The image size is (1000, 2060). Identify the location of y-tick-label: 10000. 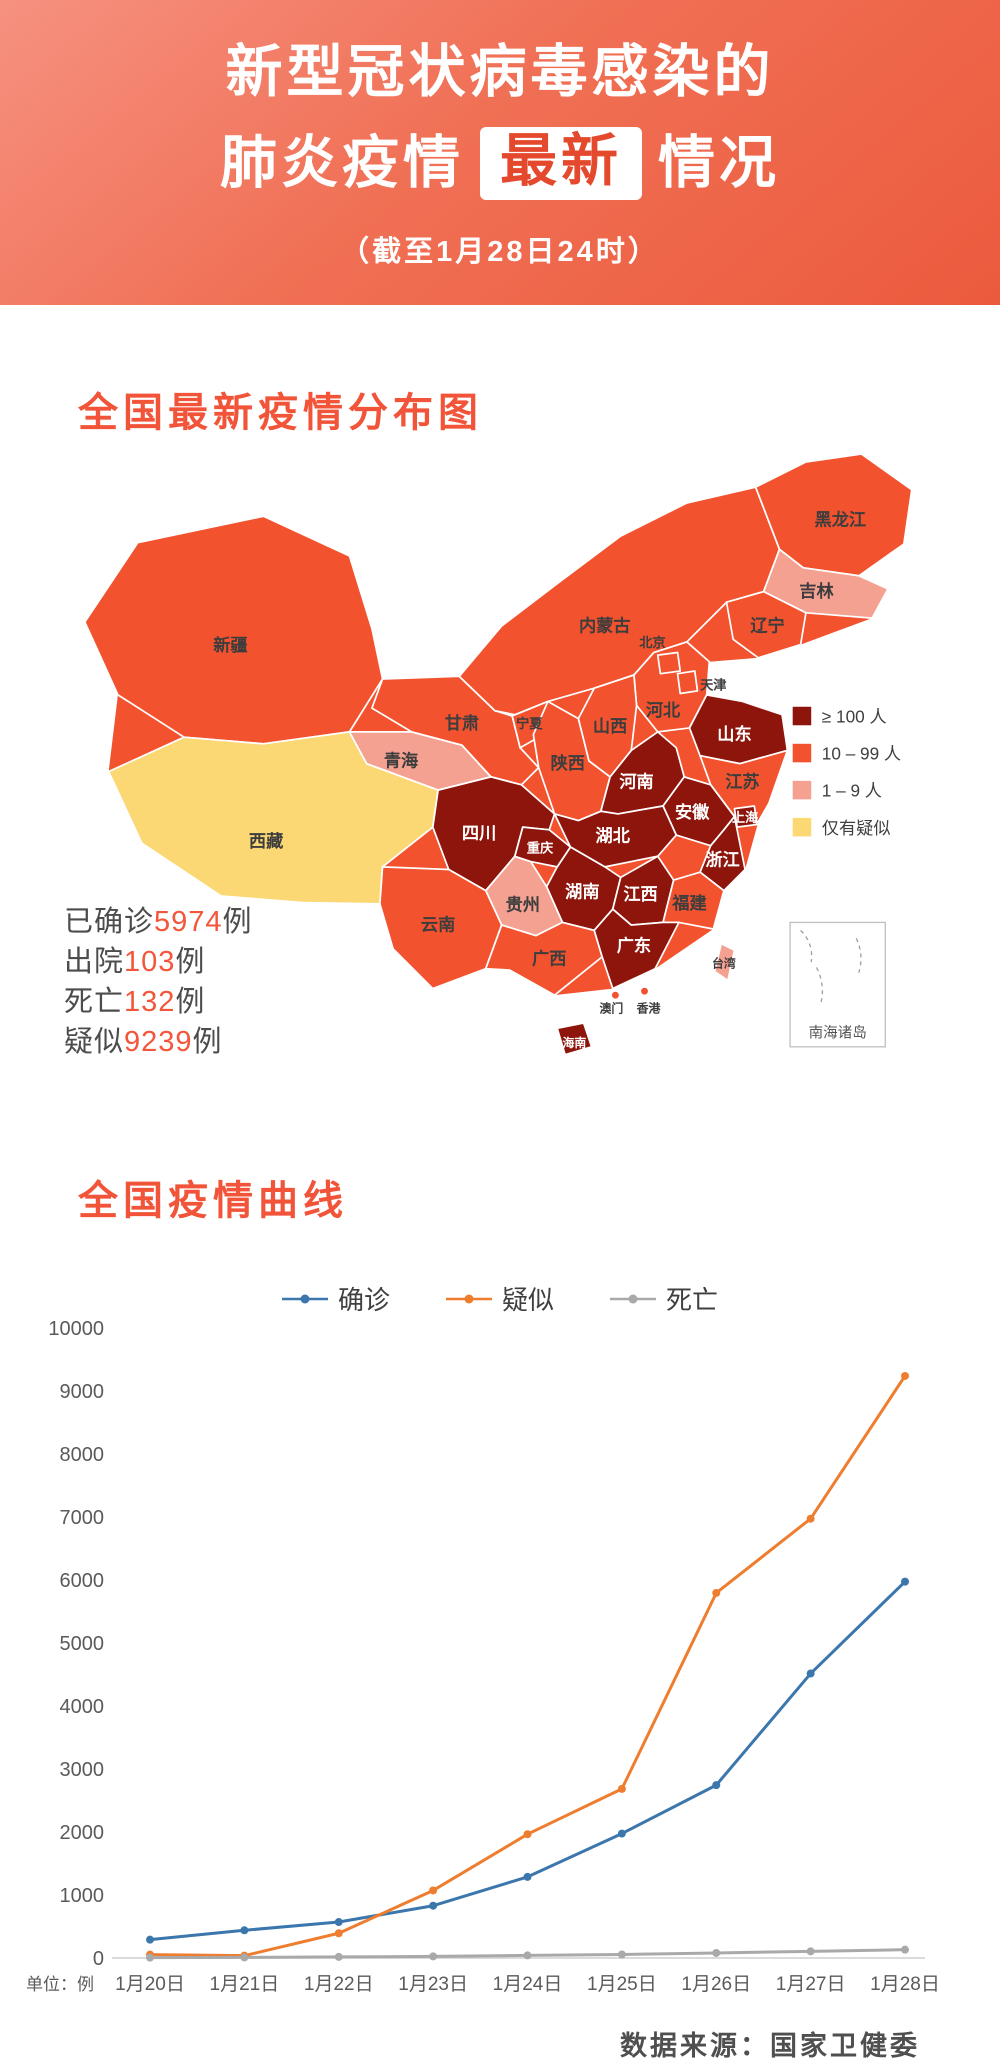
(76, 1330).